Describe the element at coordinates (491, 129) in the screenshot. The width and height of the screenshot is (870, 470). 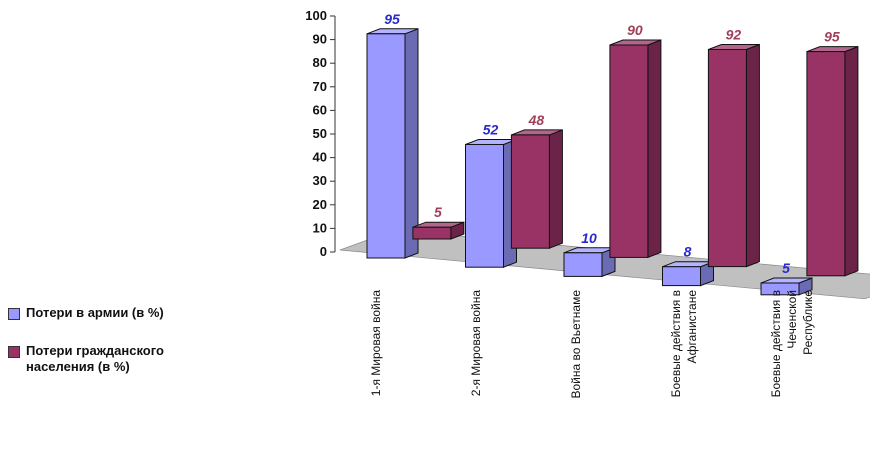
I see `data-label-army-1: 52` at that location.